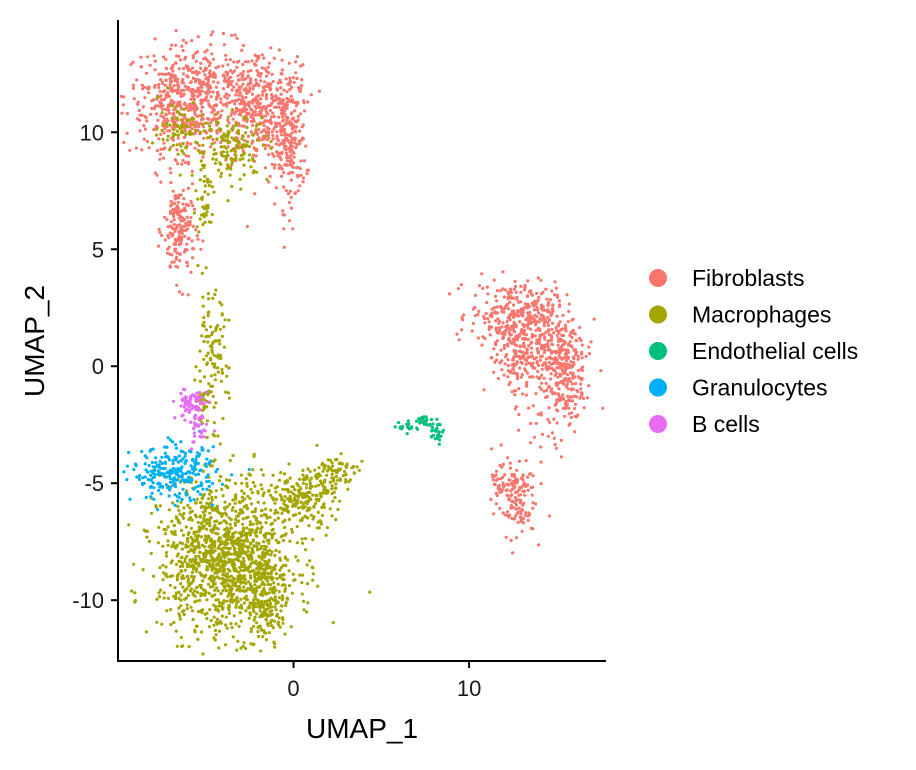 The image size is (916, 770). Describe the element at coordinates (726, 424) in the screenshot. I see `legend-label: B cells` at that location.